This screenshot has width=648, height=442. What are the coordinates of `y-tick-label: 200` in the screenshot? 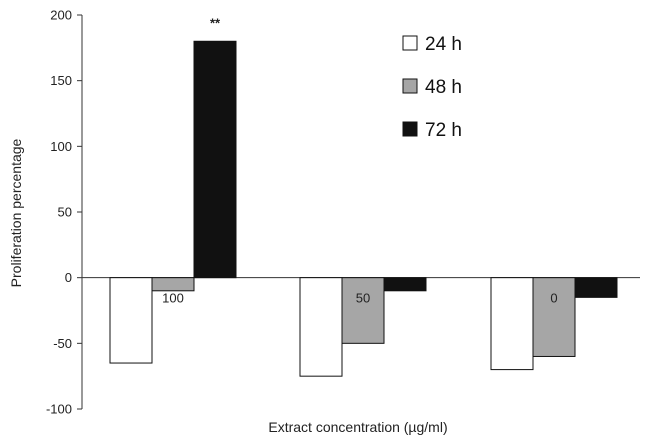 It's located at (61, 15).